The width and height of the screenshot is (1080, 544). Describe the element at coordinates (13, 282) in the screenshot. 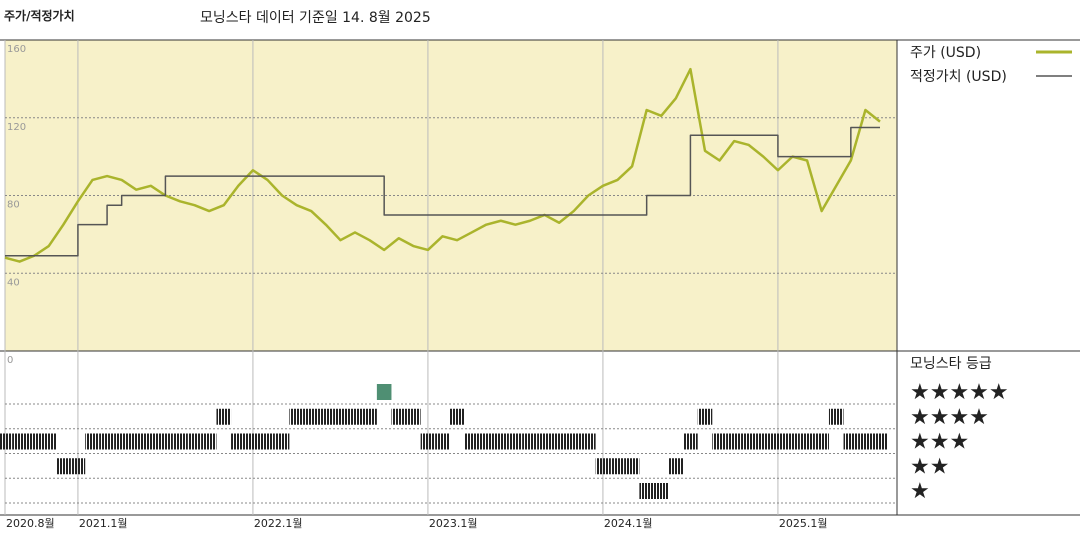

I see `y-tick-label: 40` at that location.